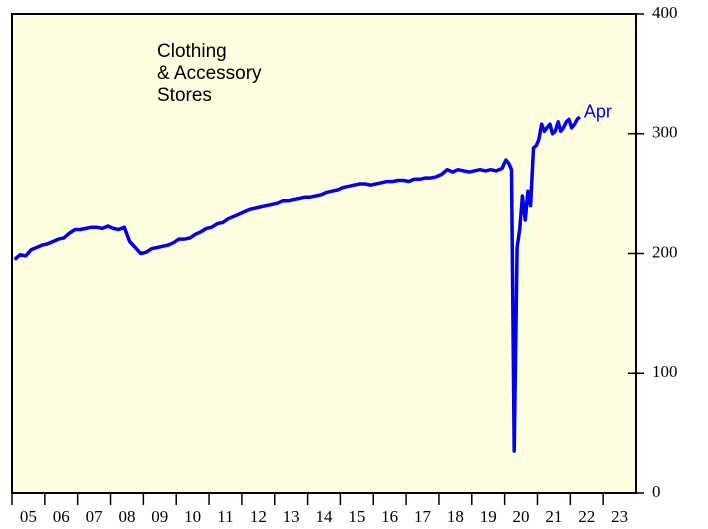 The height and width of the screenshot is (529, 708). I want to click on x-tick-label: 19, so click(488, 516).